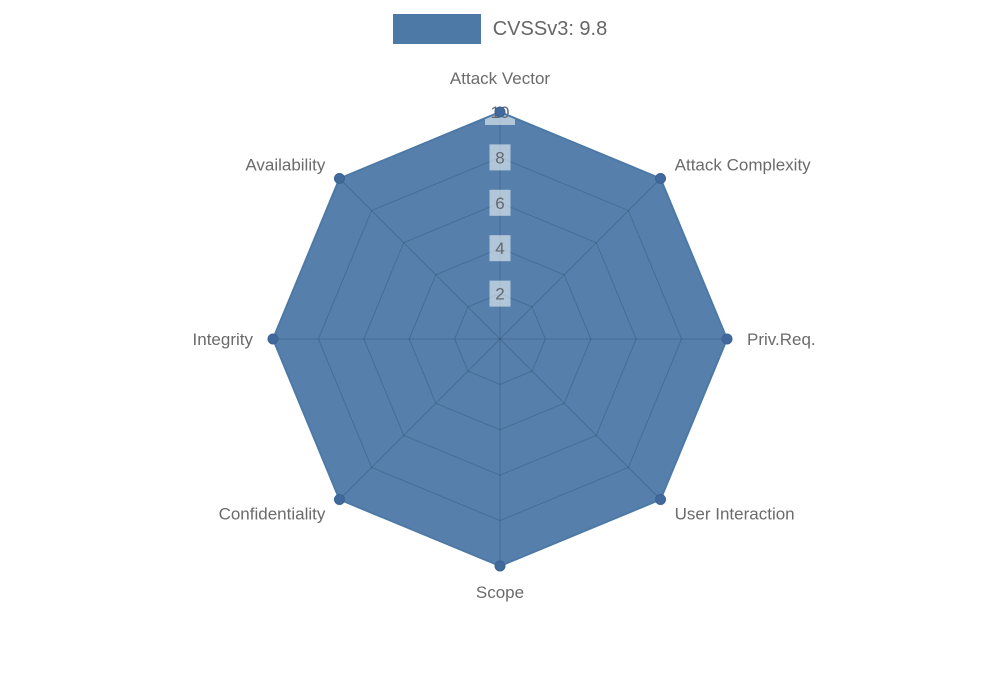 This screenshot has height=700, width=1000. Describe the element at coordinates (272, 514) in the screenshot. I see `axis-label-confidentiality: Confidentiality` at that location.